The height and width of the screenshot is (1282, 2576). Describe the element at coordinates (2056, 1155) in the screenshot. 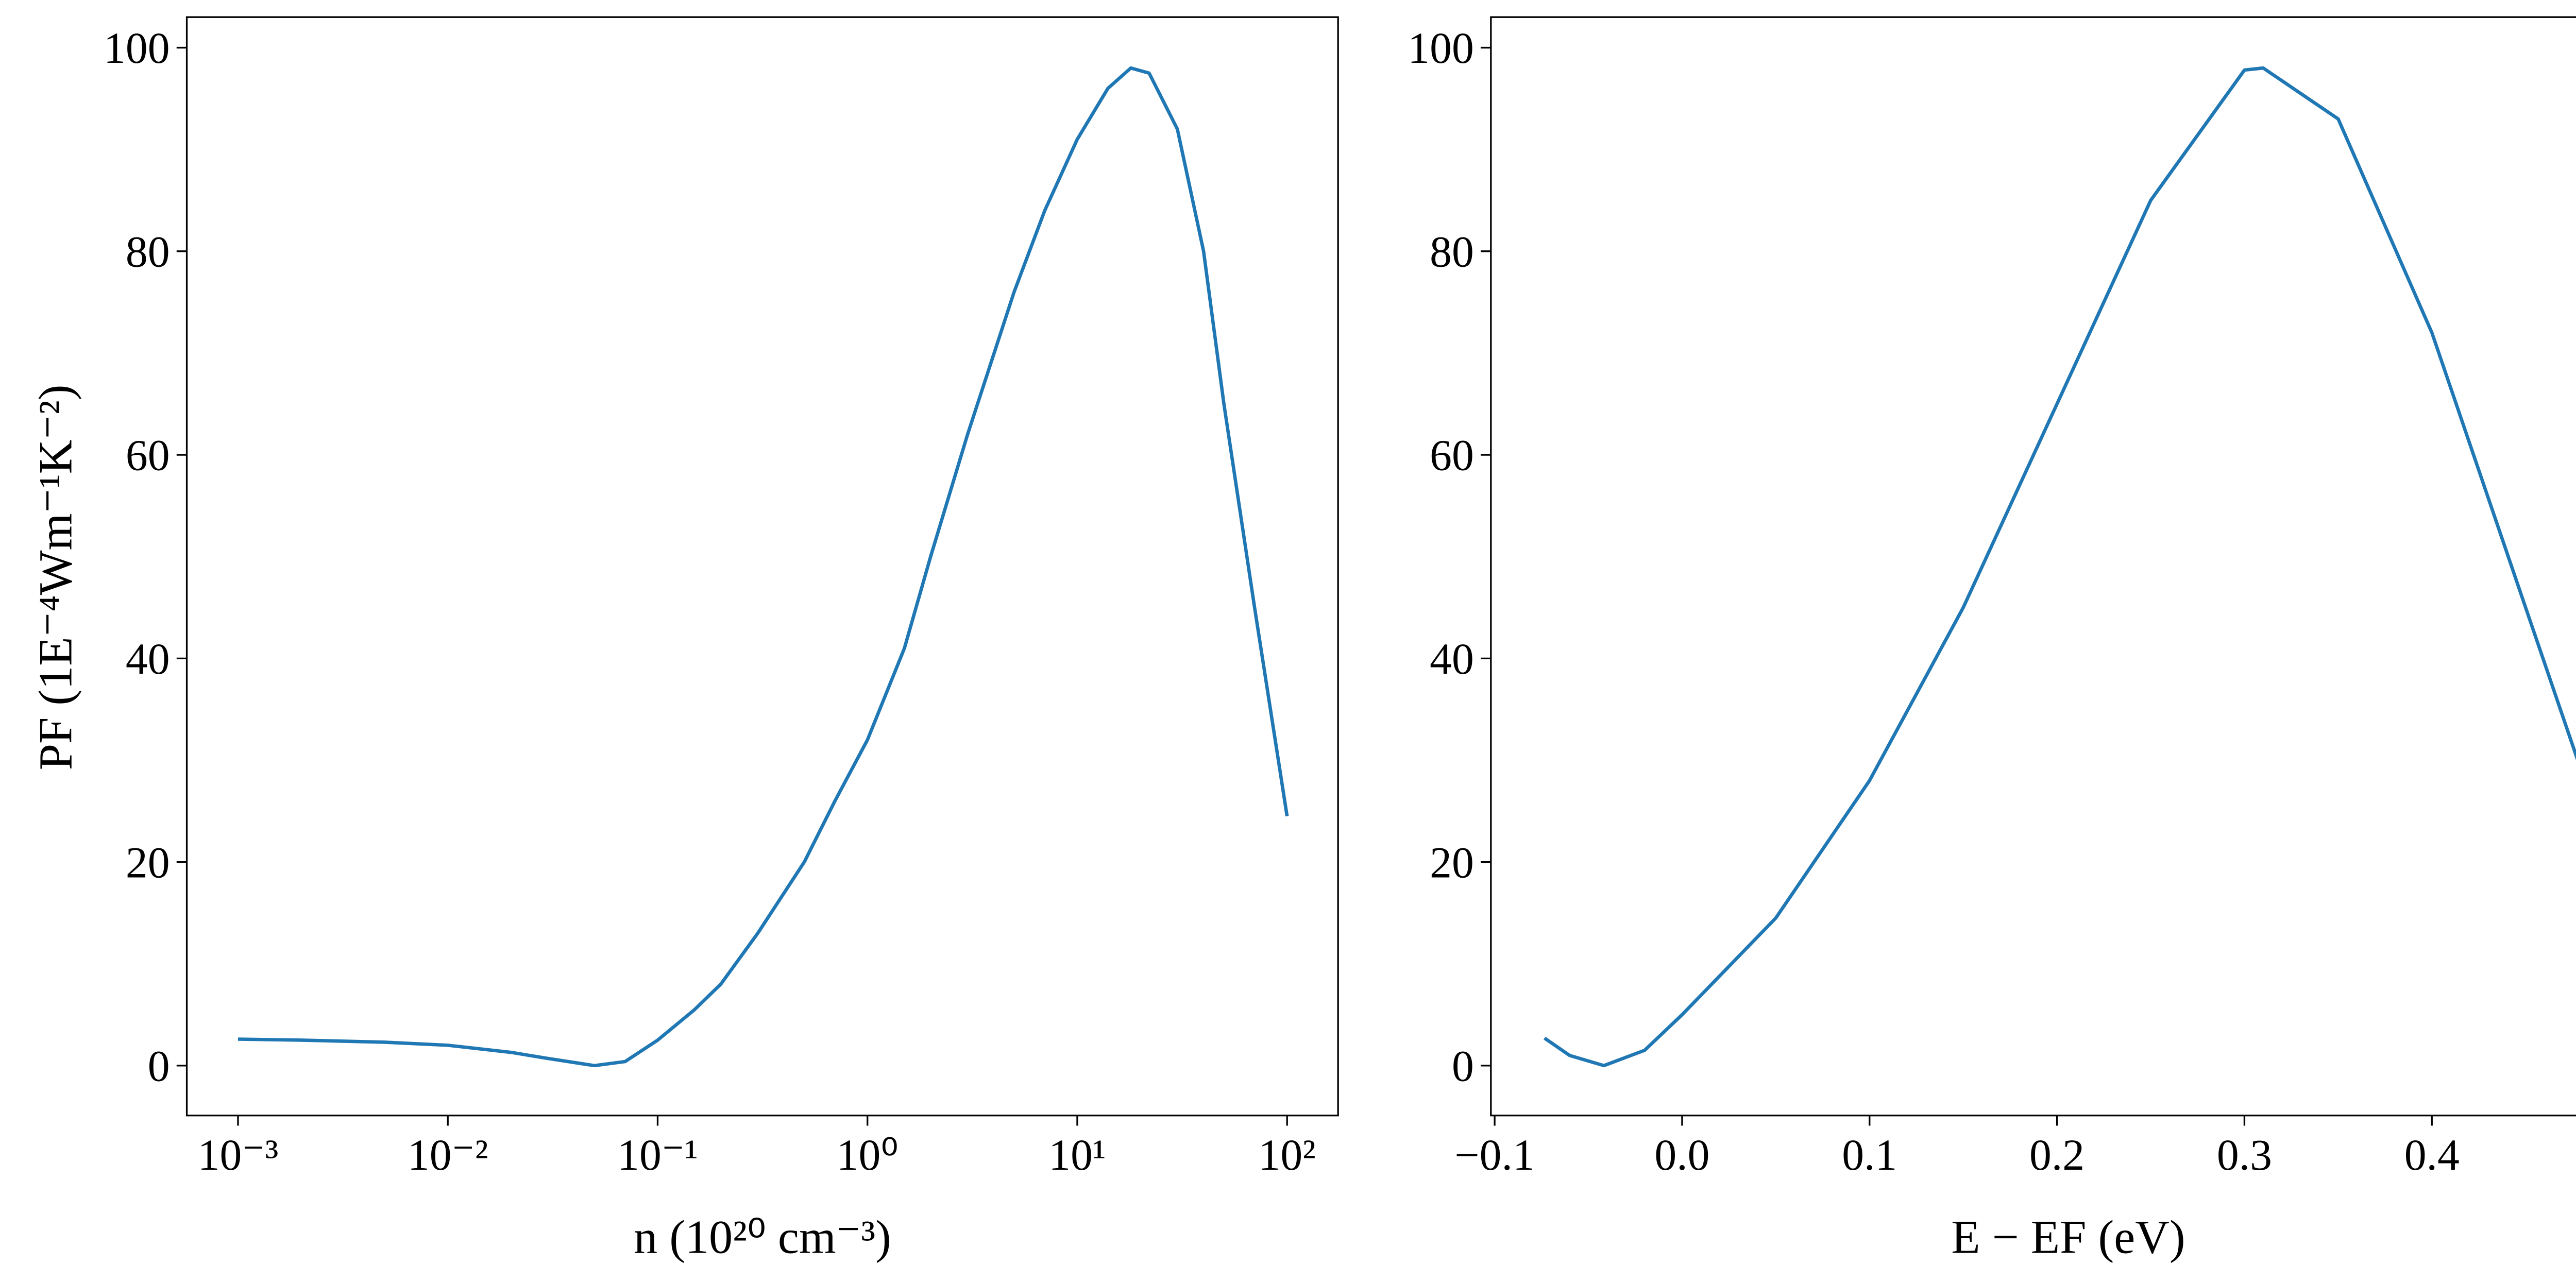

I see `x-tick-label: 0.2` at that location.